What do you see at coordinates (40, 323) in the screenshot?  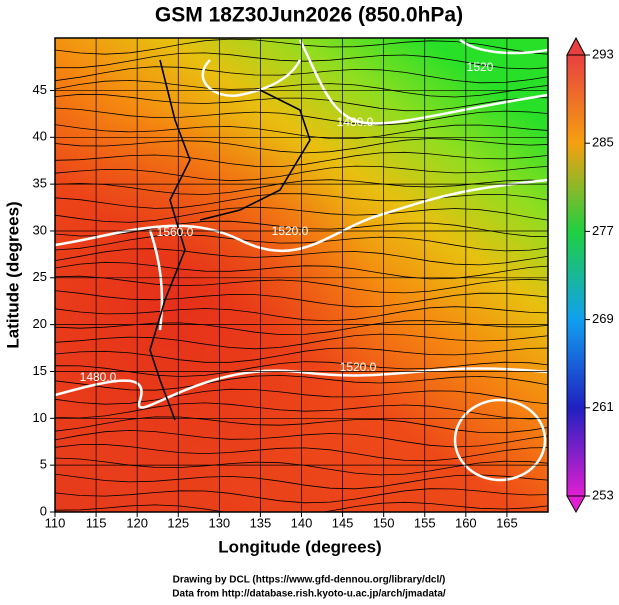 I see `y-tick-label: 20` at bounding box center [40, 323].